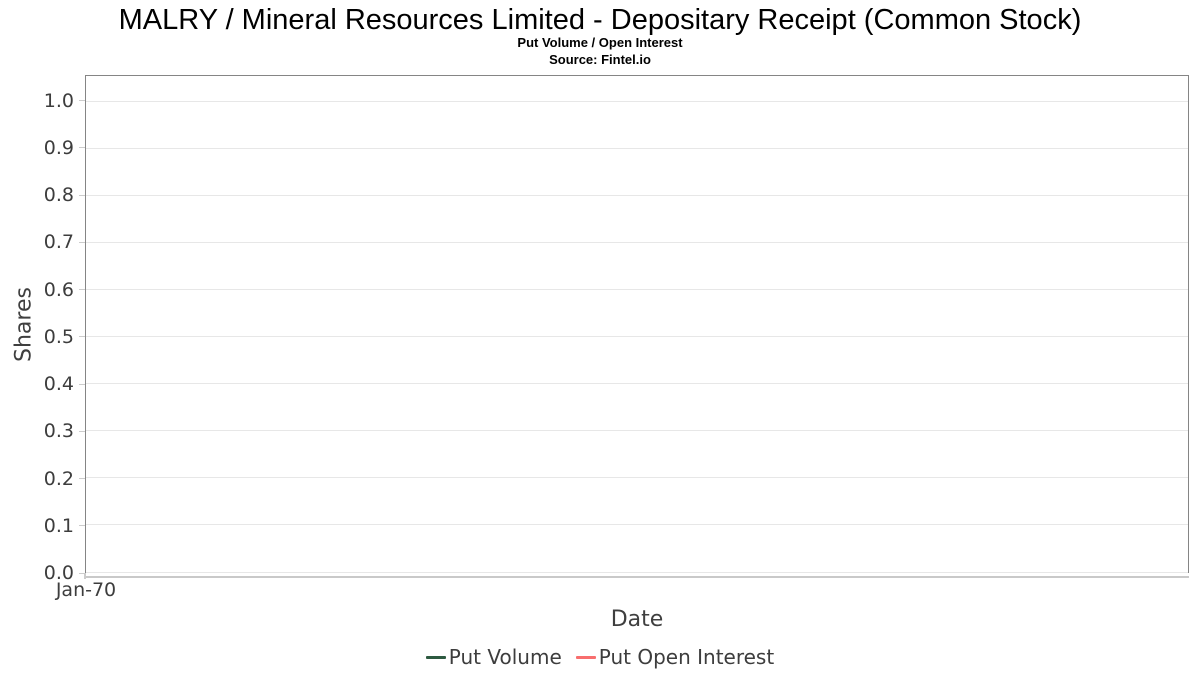 Image resolution: width=1200 pixels, height=675 pixels. What do you see at coordinates (505, 657) in the screenshot?
I see `legend-label: Put Volume` at bounding box center [505, 657].